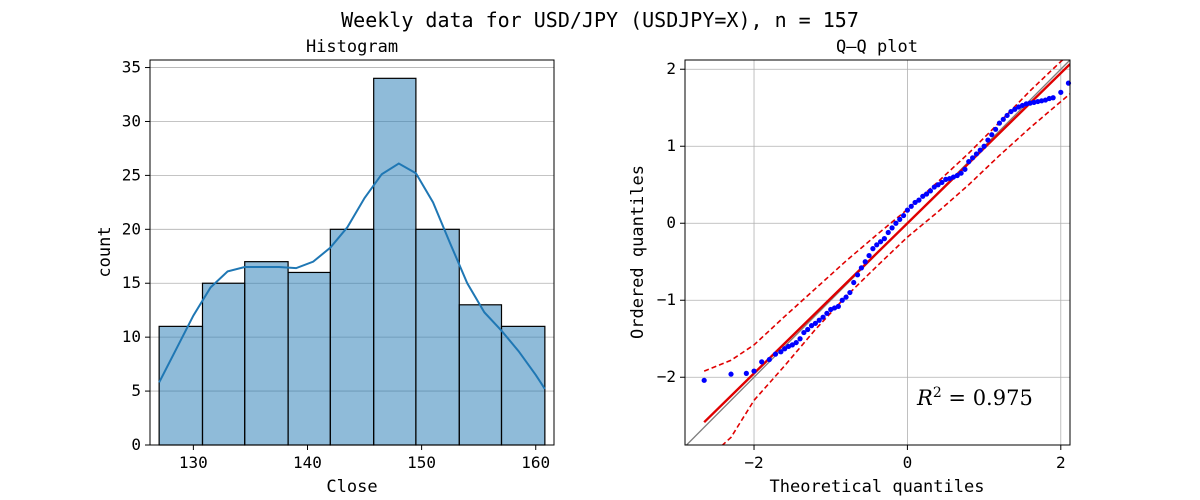 This screenshot has width=1200, height=500. What do you see at coordinates (105, 251) in the screenshot?
I see `histogram-y-label: count` at bounding box center [105, 251].